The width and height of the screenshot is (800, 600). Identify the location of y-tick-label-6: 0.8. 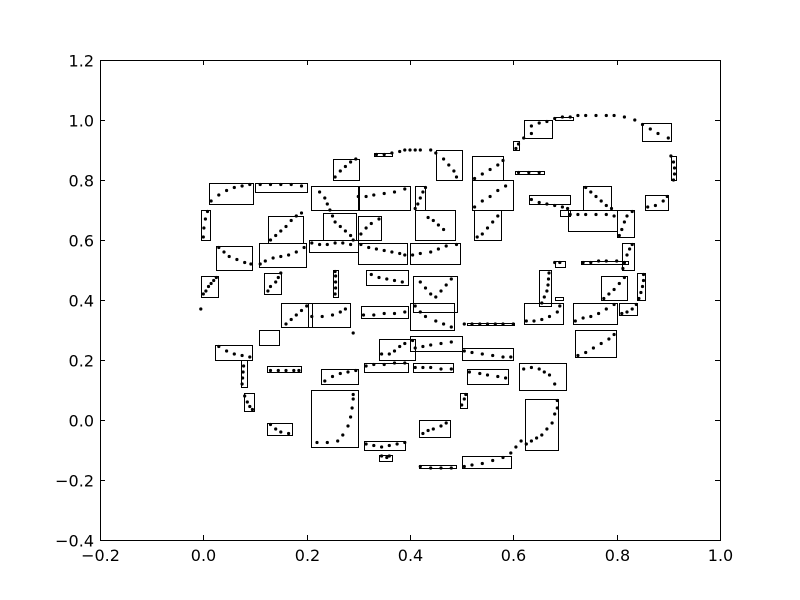
(81, 181).